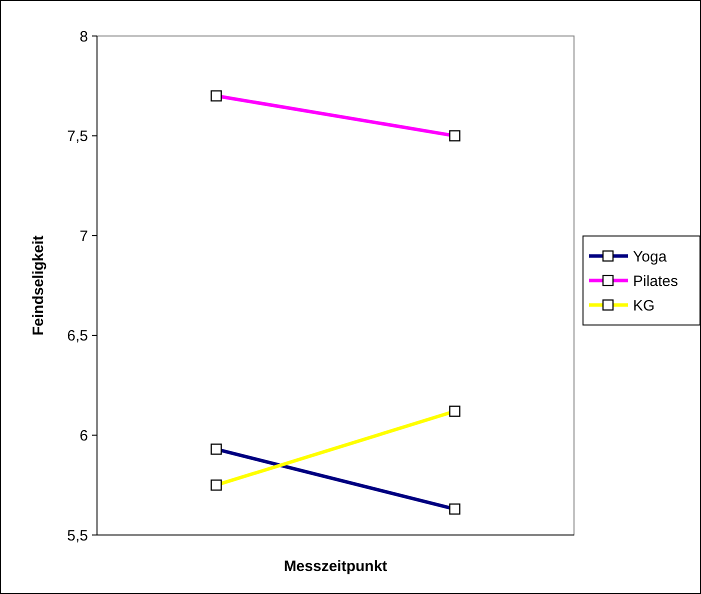  Describe the element at coordinates (77, 137) in the screenshot. I see `y-tick-label: 7,5` at that location.